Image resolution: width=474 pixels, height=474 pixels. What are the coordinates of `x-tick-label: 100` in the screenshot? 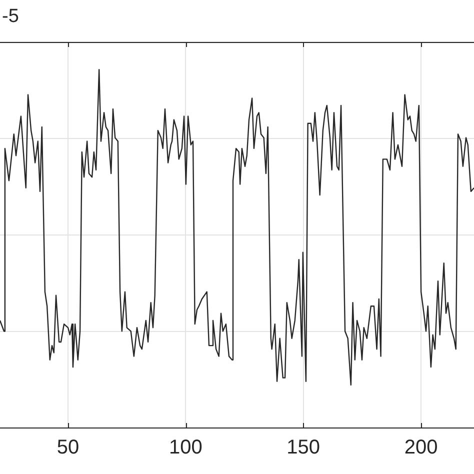 It's located at (185, 447).